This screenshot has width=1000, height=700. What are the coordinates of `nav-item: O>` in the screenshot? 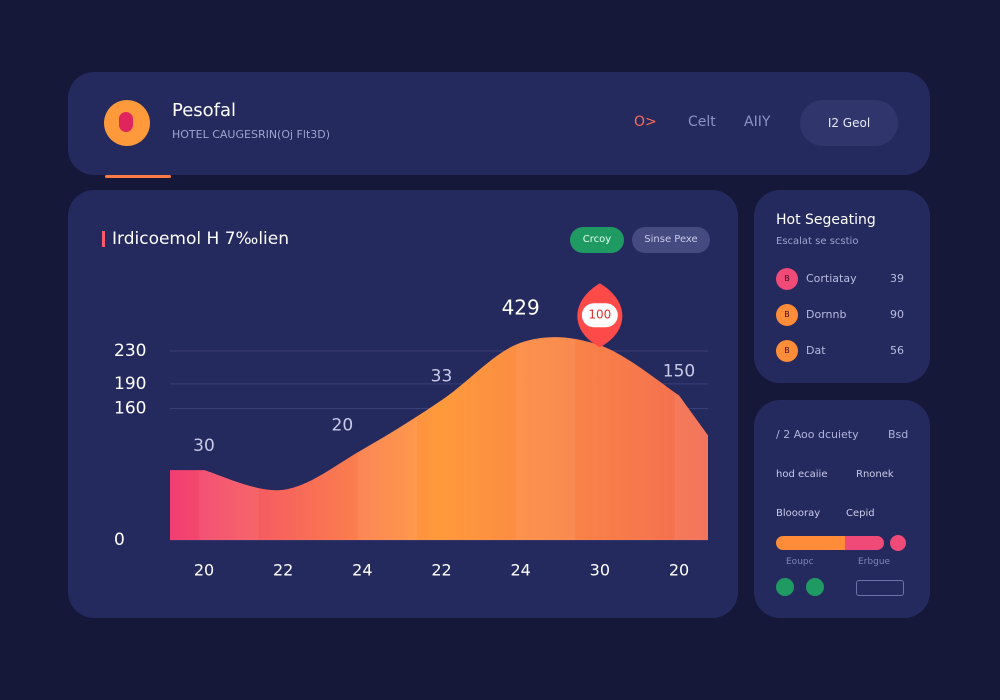 It's located at (645, 122).